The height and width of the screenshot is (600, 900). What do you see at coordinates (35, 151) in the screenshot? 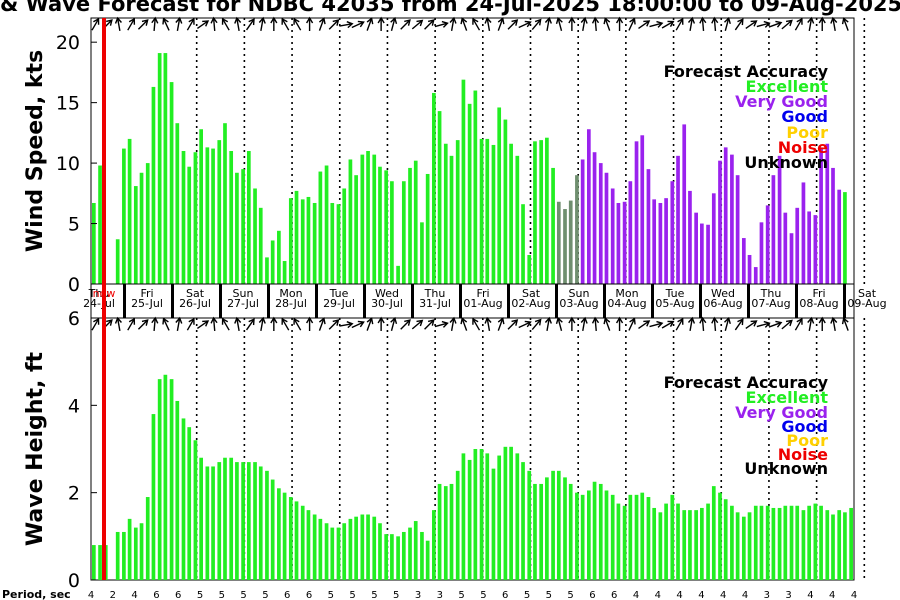
I see `wind-y-axis-label: Wind Speed, kts` at bounding box center [35, 151].